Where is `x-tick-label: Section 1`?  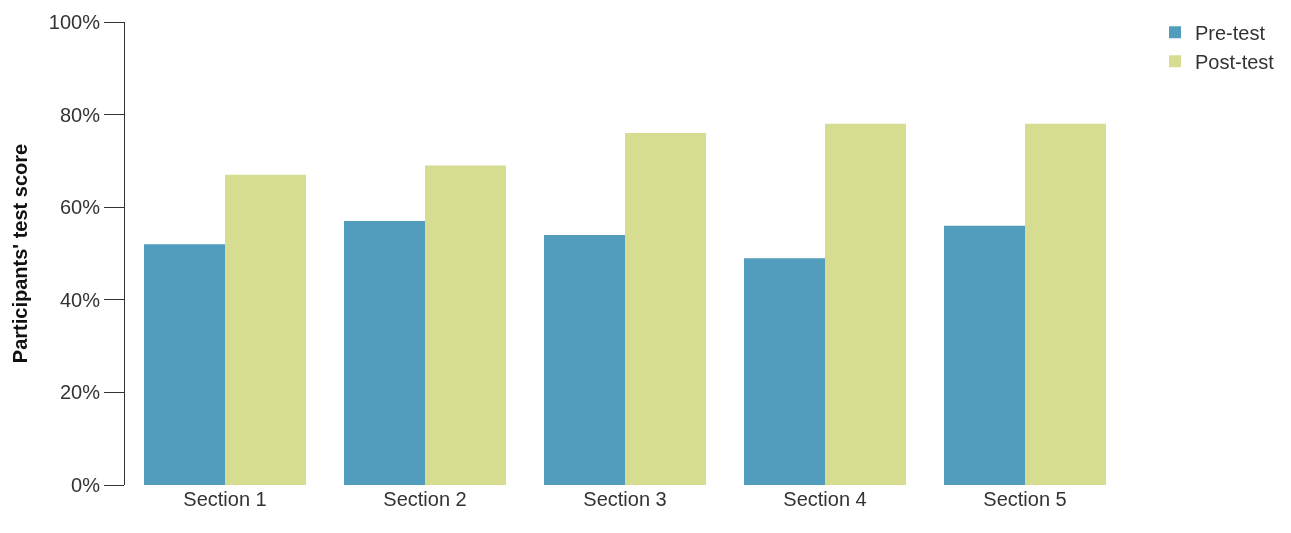
x-tick-label: Section 1 is located at coordinates (225, 499).